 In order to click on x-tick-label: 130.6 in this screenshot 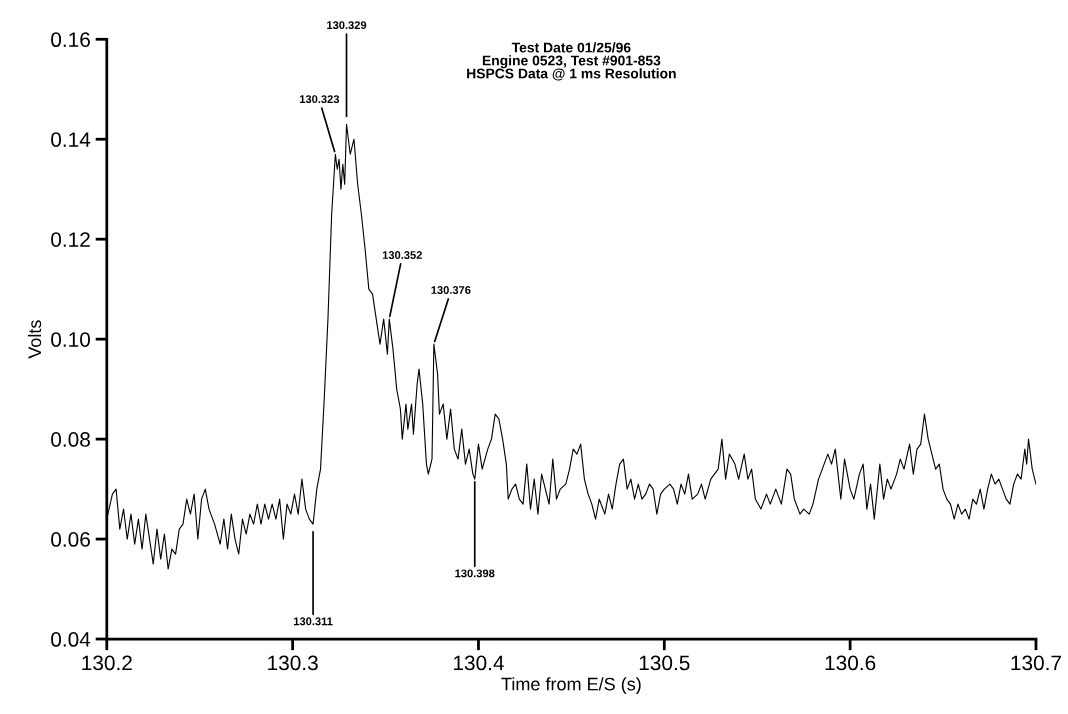, I will do `click(850, 663)`.